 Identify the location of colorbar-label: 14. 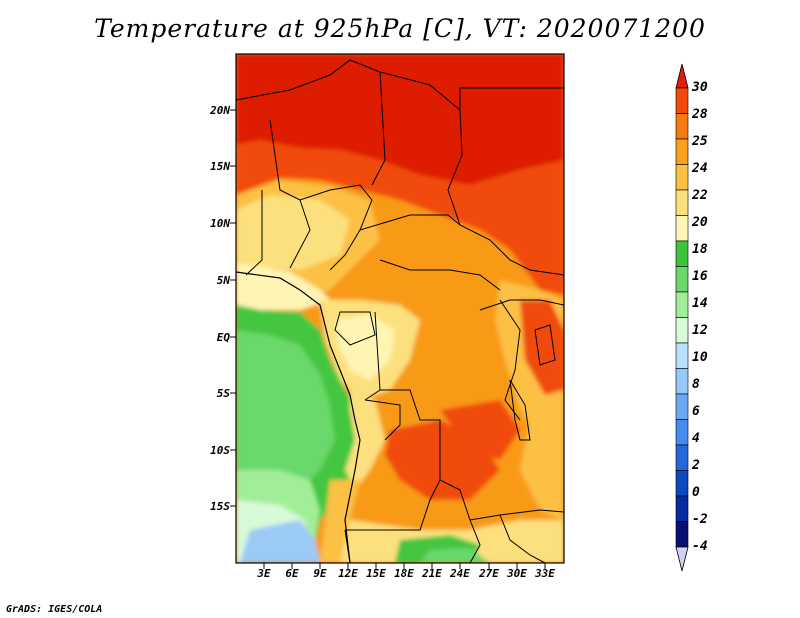
(700, 303).